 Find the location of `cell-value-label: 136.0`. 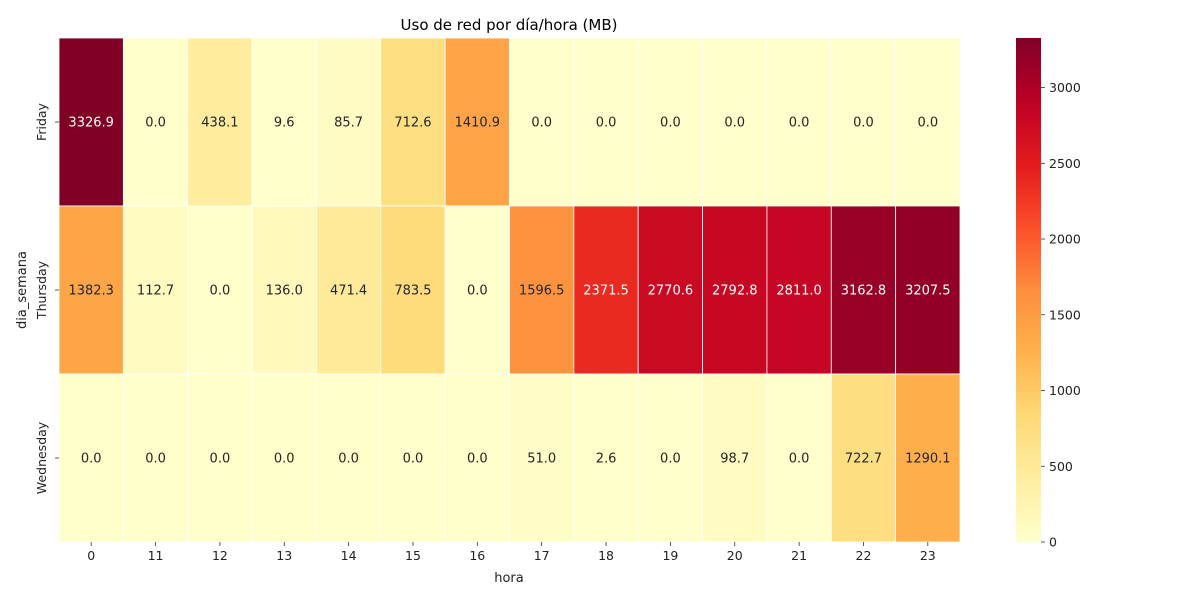

cell-value-label: 136.0 is located at coordinates (284, 291).